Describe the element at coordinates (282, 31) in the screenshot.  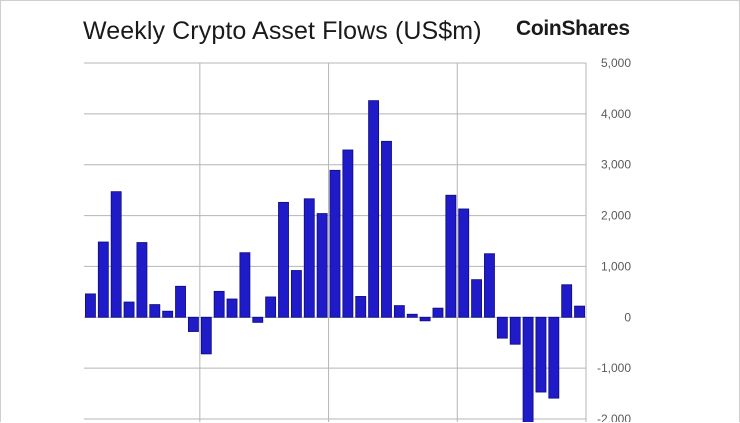
I see `chart-title: Weekly Crypto Asset Flows (US$m)` at that location.